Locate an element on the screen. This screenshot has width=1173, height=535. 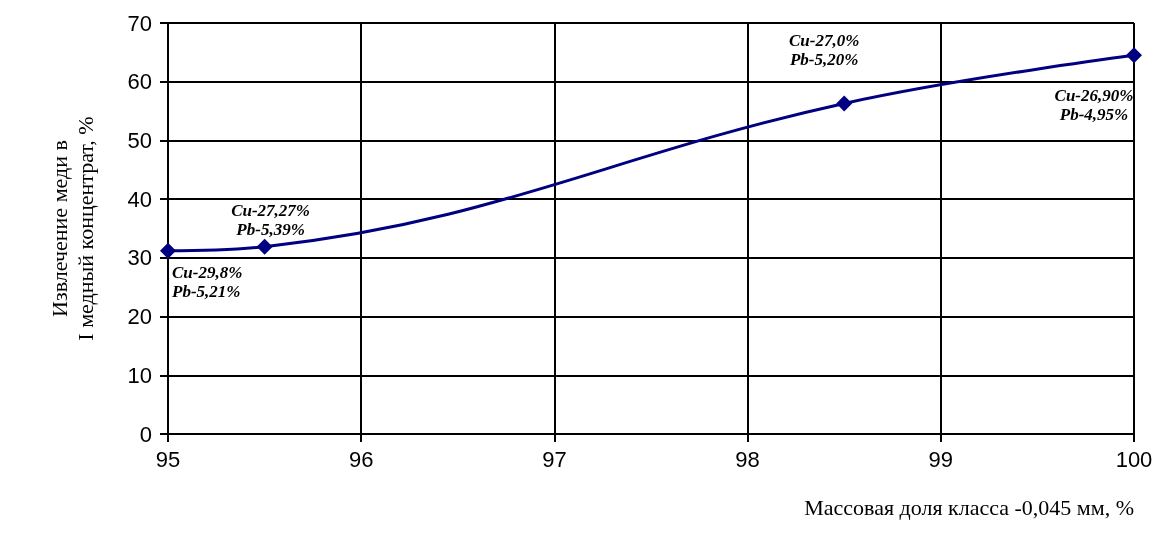
x-tick-label: 98 is located at coordinates (747, 459).